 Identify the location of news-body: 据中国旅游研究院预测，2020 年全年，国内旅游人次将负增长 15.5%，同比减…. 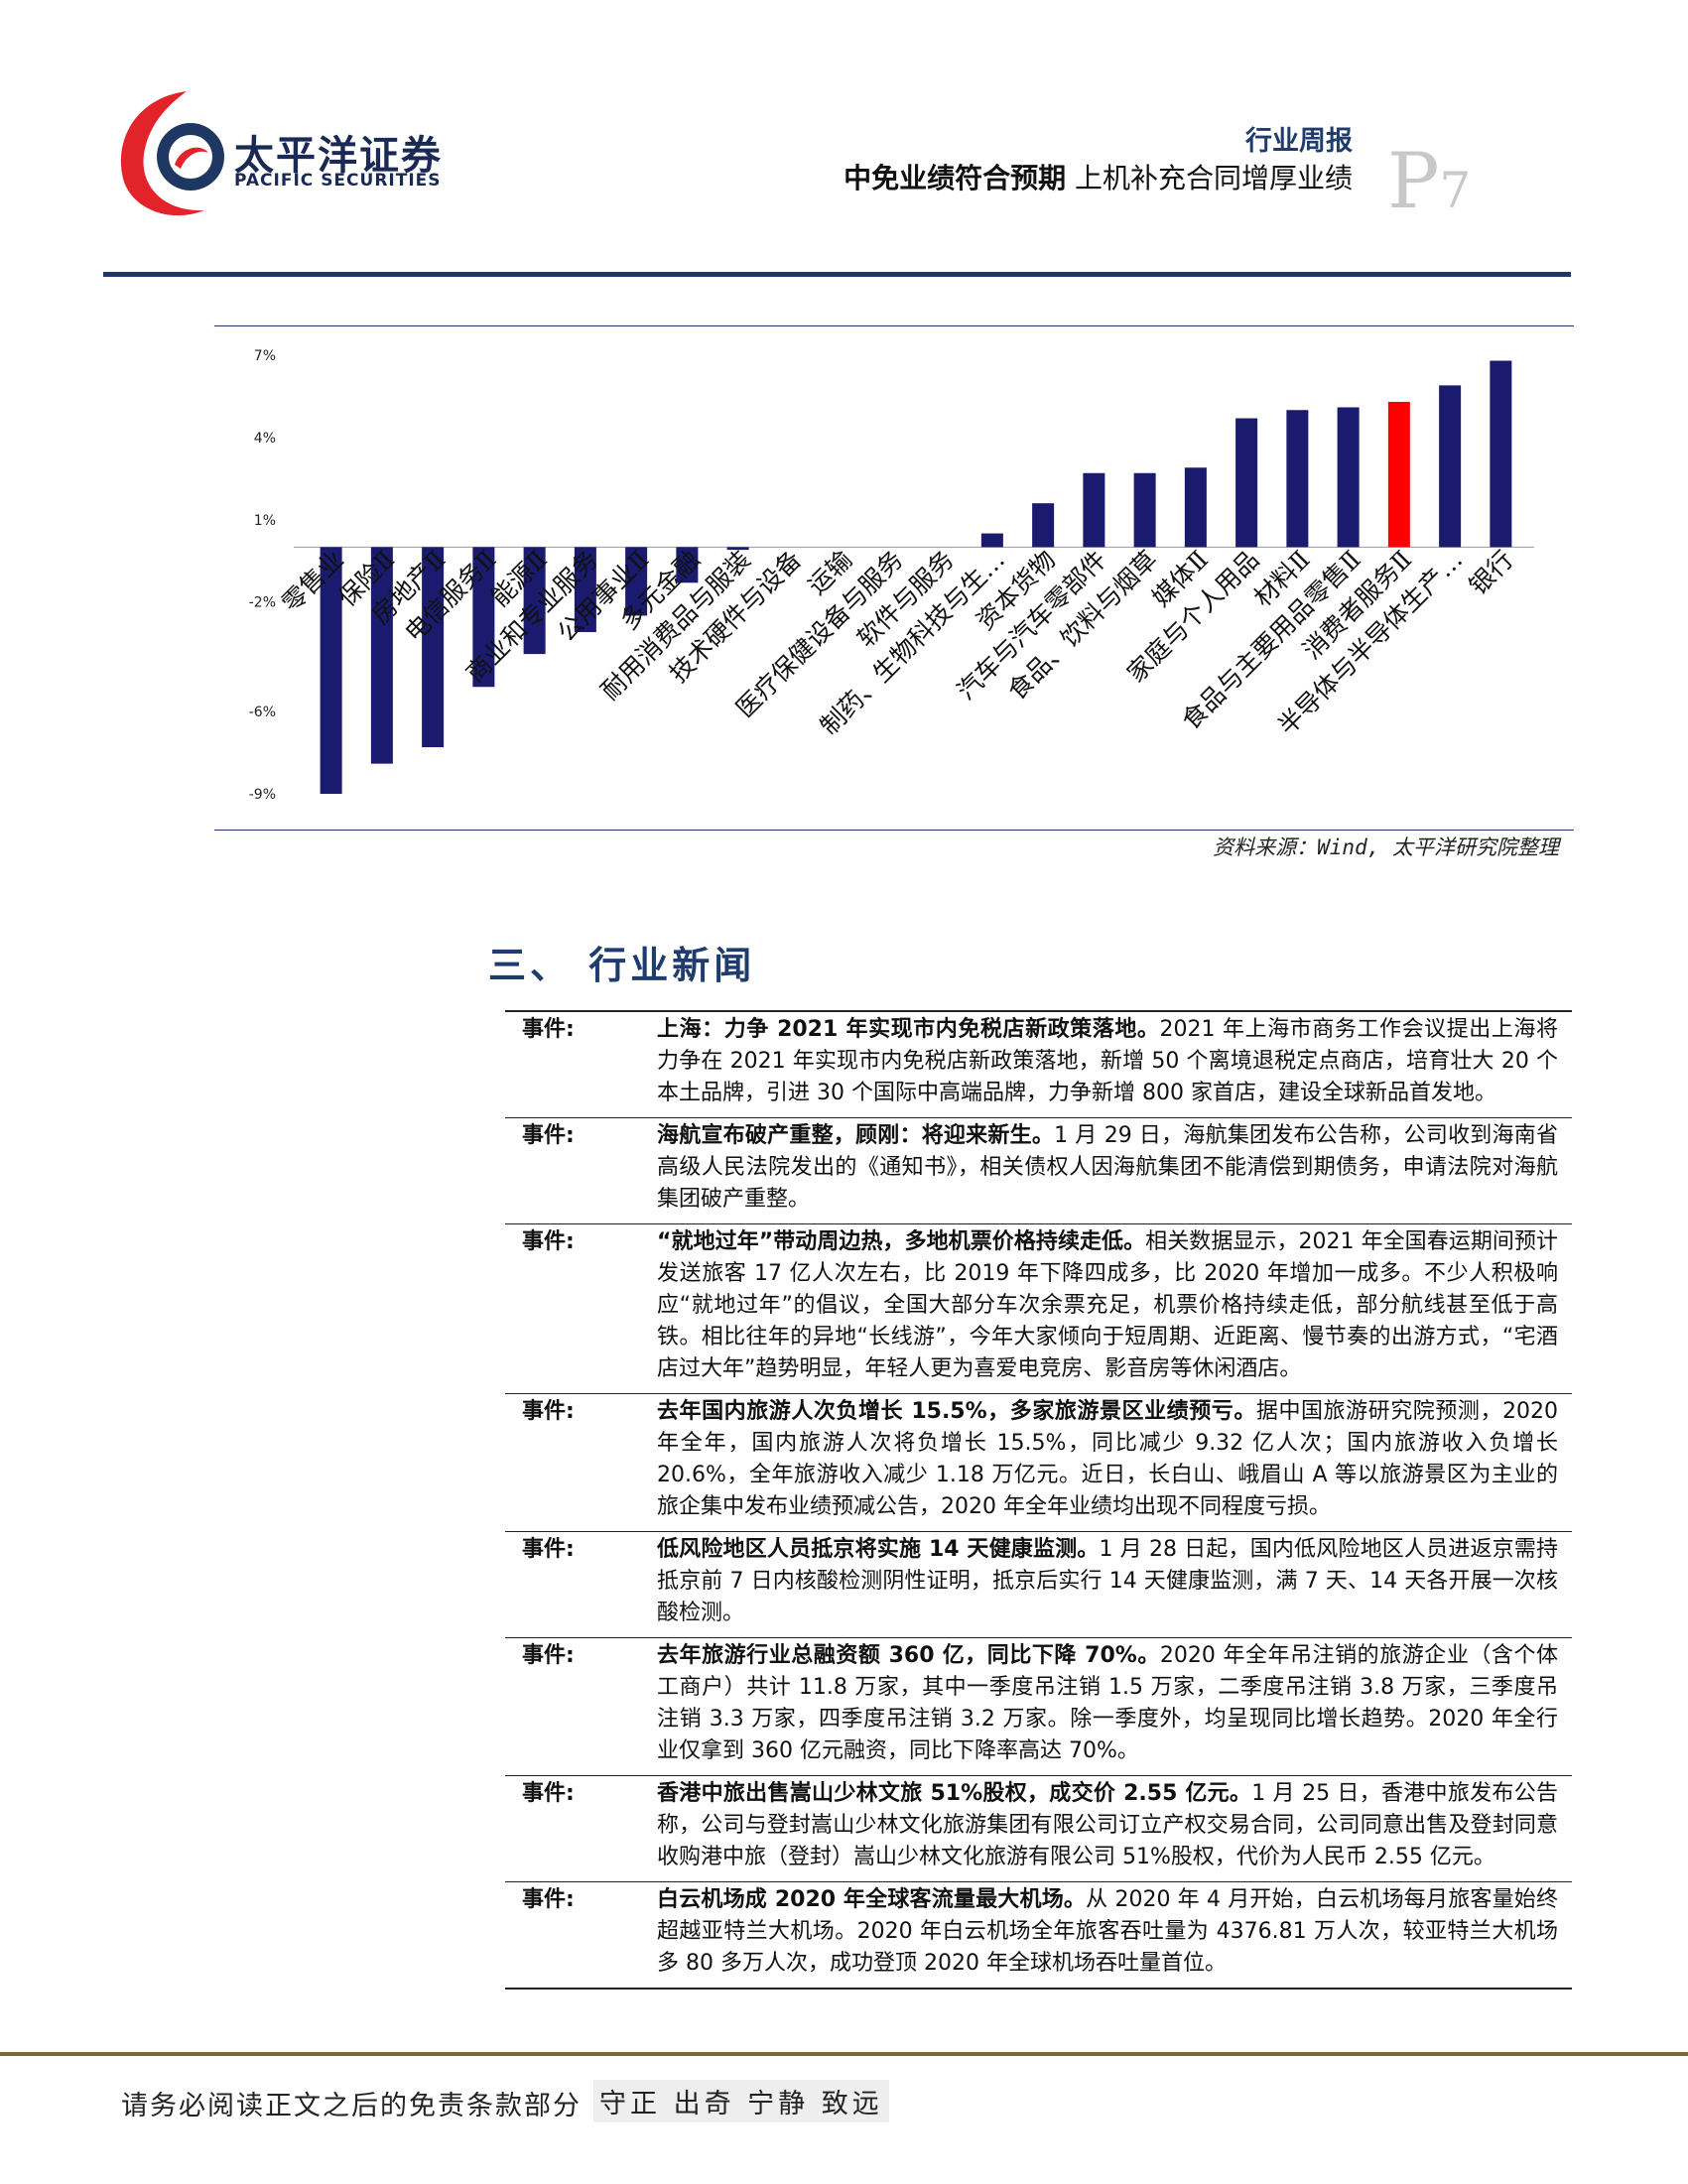
(1108, 1459).